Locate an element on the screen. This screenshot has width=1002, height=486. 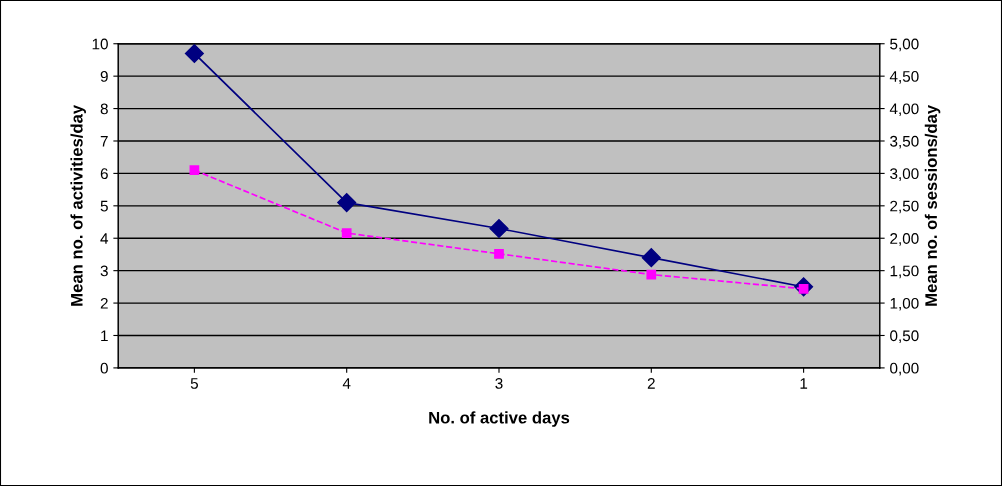
y2-tick-label: 0,50 is located at coordinates (904, 336).